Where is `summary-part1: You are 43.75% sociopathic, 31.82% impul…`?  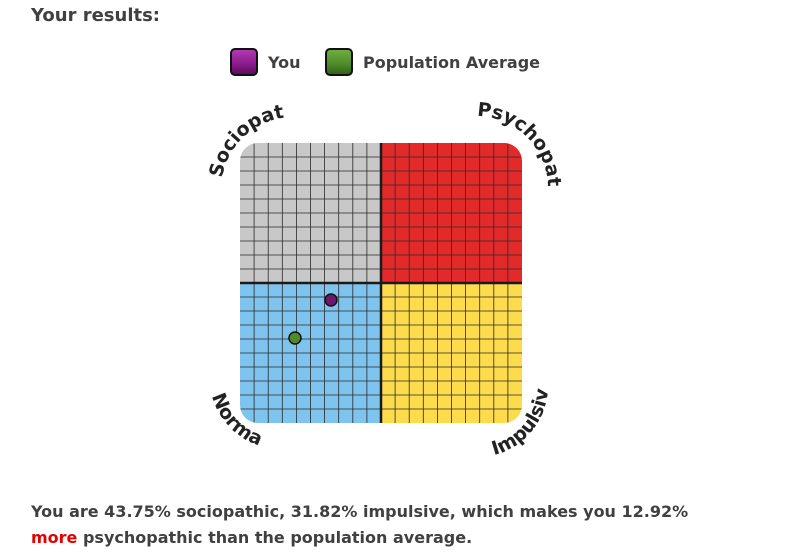 summary-part1: You are 43.75% sociopathic, 31.82% impul… is located at coordinates (360, 511).